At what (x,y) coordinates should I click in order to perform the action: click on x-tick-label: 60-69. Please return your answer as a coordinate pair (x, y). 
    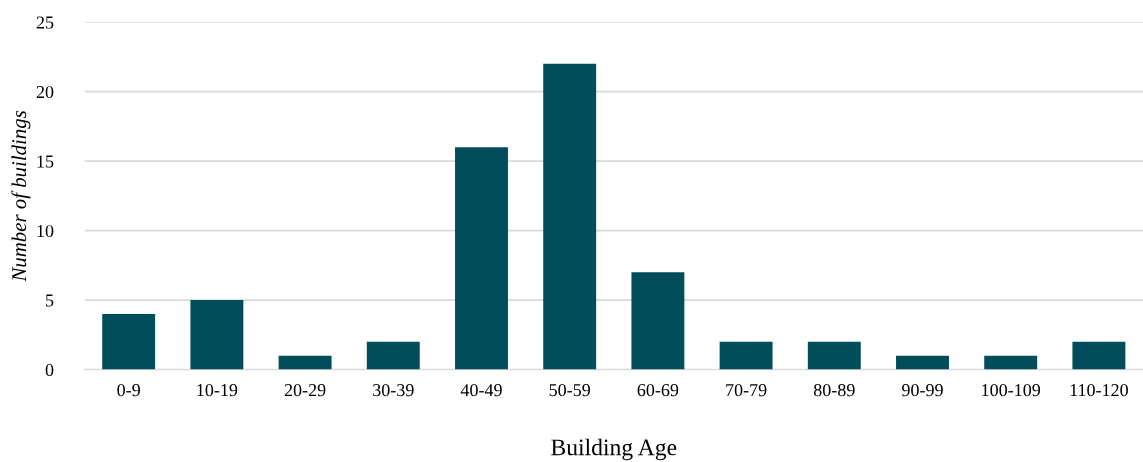
    Looking at the image, I should click on (658, 390).